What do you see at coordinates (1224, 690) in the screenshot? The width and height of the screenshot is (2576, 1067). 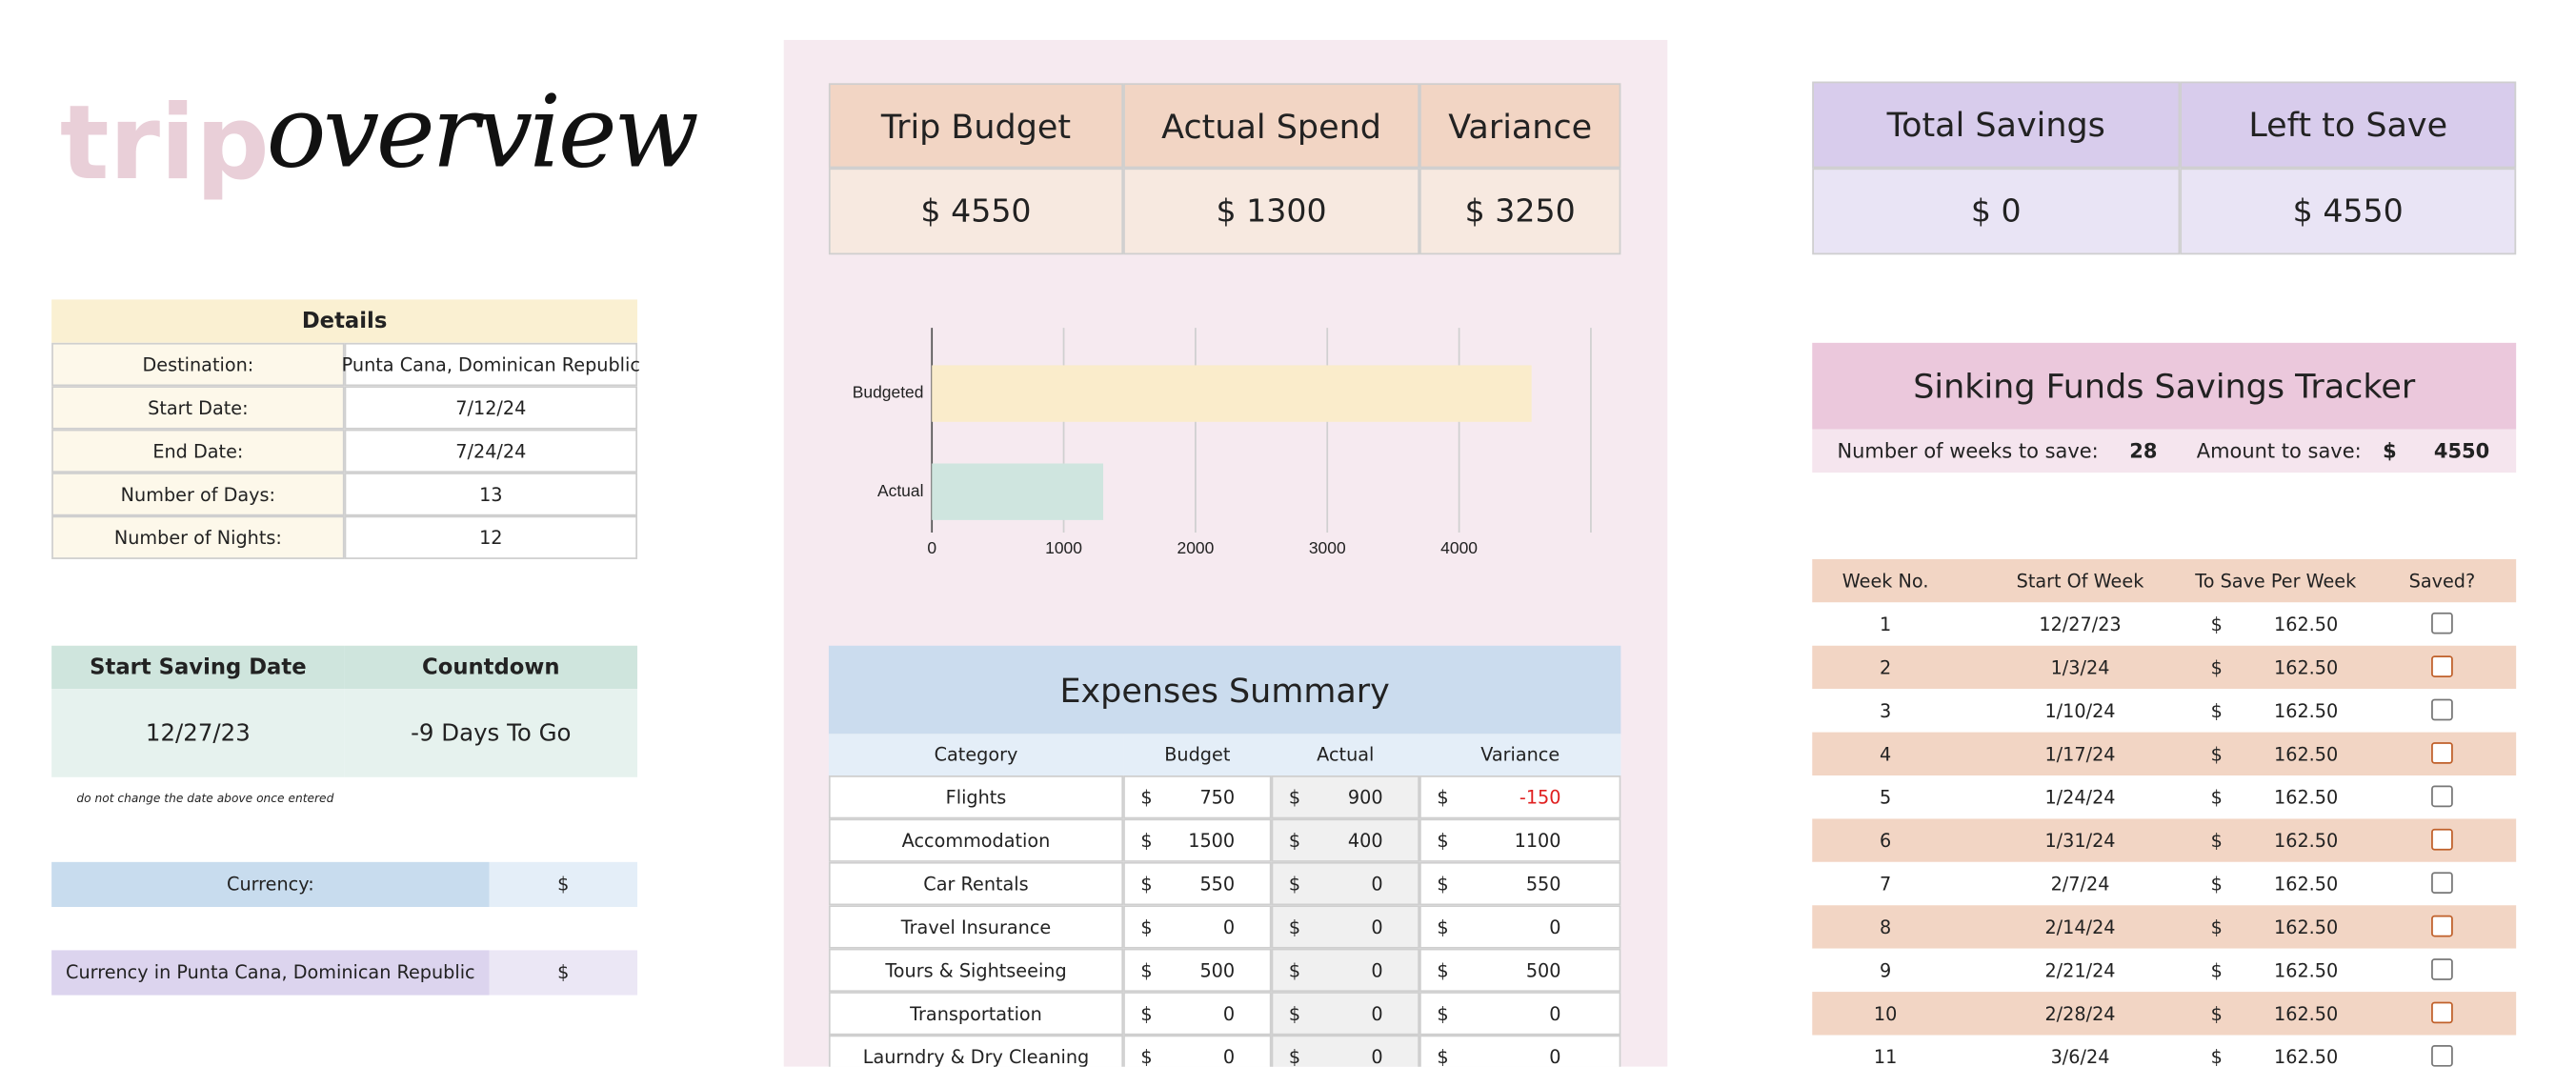 I see `expenses-title: Expenses Summary` at bounding box center [1224, 690].